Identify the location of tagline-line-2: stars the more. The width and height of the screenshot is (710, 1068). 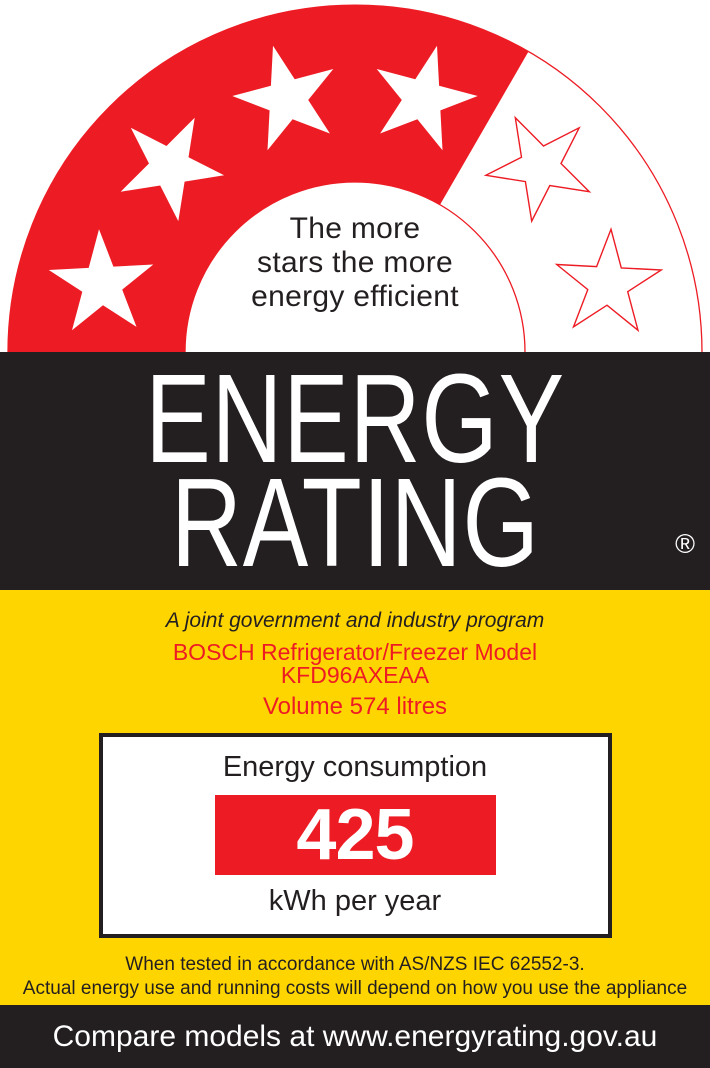
(355, 262).